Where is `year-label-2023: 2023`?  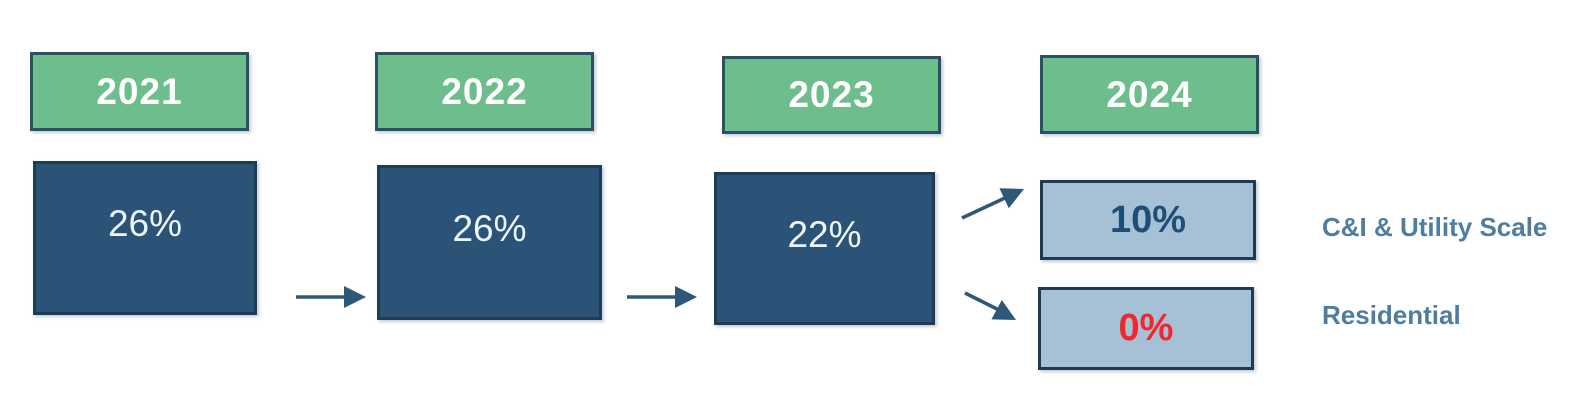
year-label-2023: 2023 is located at coordinates (831, 94).